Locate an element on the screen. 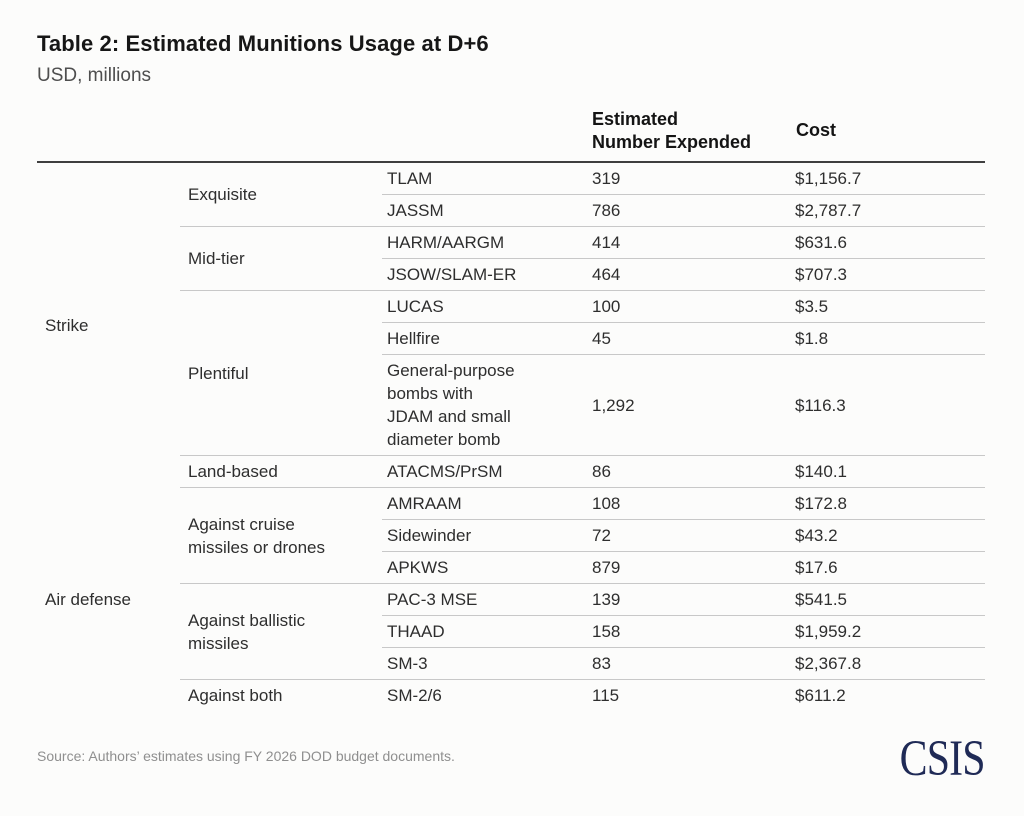 This screenshot has height=816, width=1024. munition-cell: APKWS is located at coordinates (484, 567).